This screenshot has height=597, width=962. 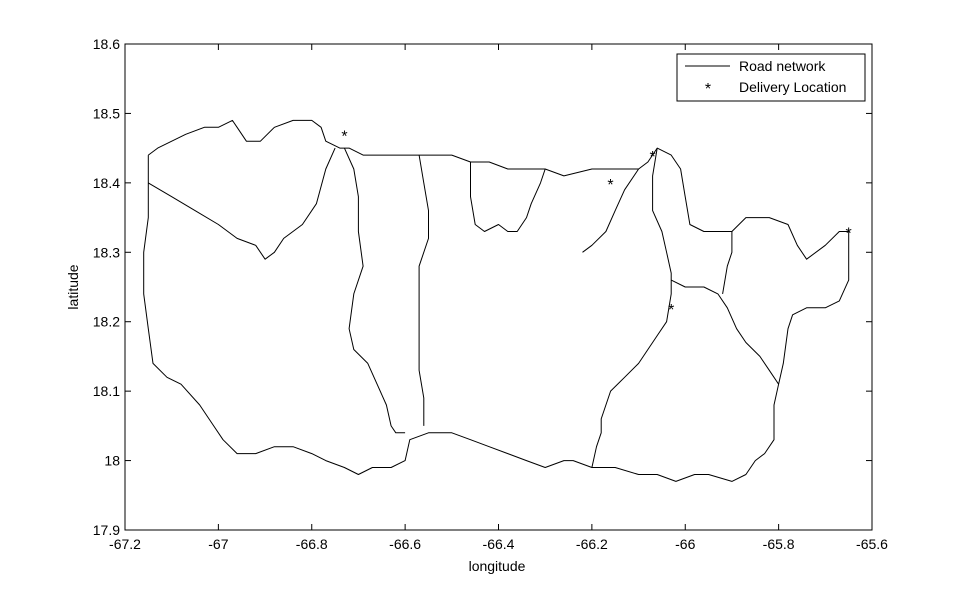 I want to click on y-tick-label: 18.2, so click(x=106, y=322).